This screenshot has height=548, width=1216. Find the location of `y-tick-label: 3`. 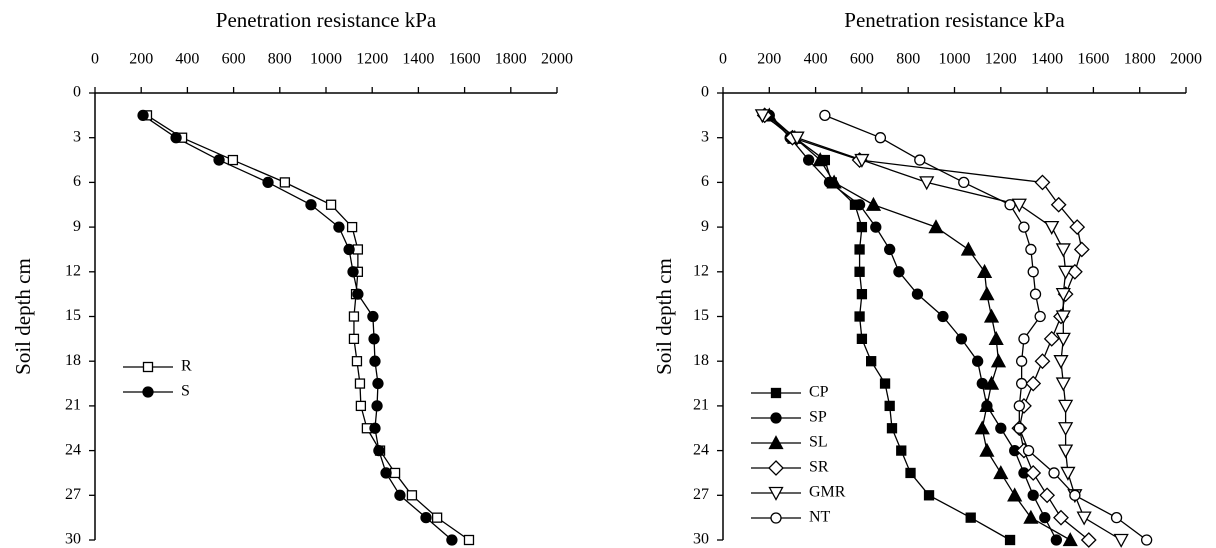

y-tick-label: 3 is located at coordinates (705, 136).